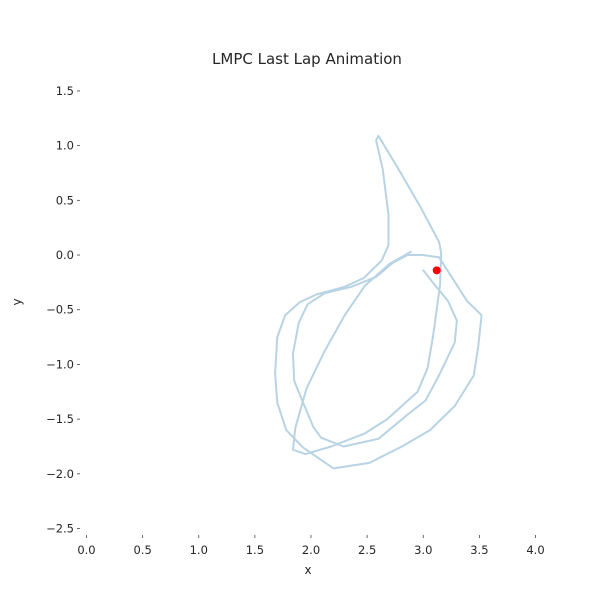 Image resolution: width=600 pixels, height=600 pixels. I want to click on x-tick-label: 3.0, so click(423, 550).